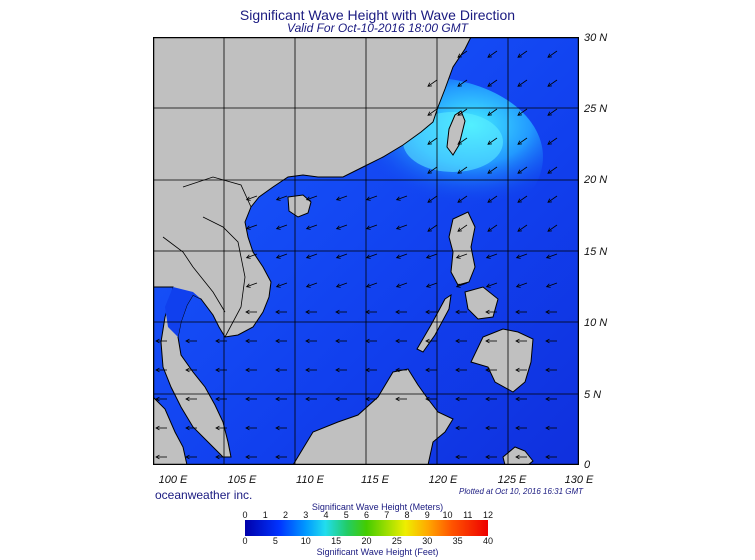 This screenshot has height=560, width=755. I want to click on lon-label: 115 E, so click(375, 480).